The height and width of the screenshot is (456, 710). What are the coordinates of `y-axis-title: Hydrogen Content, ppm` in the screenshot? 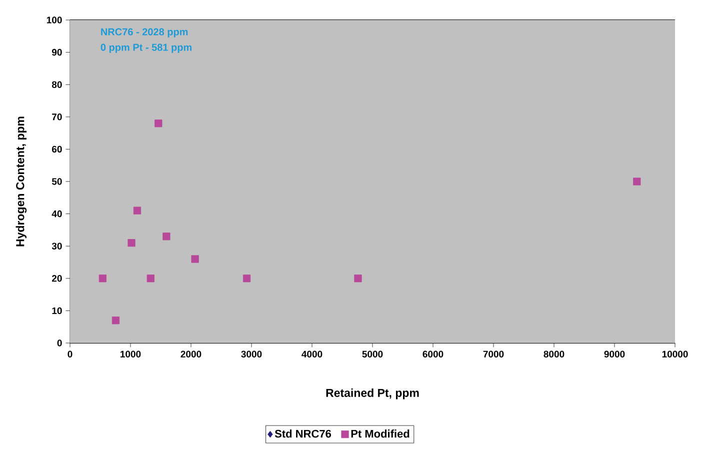 It's located at (21, 181).